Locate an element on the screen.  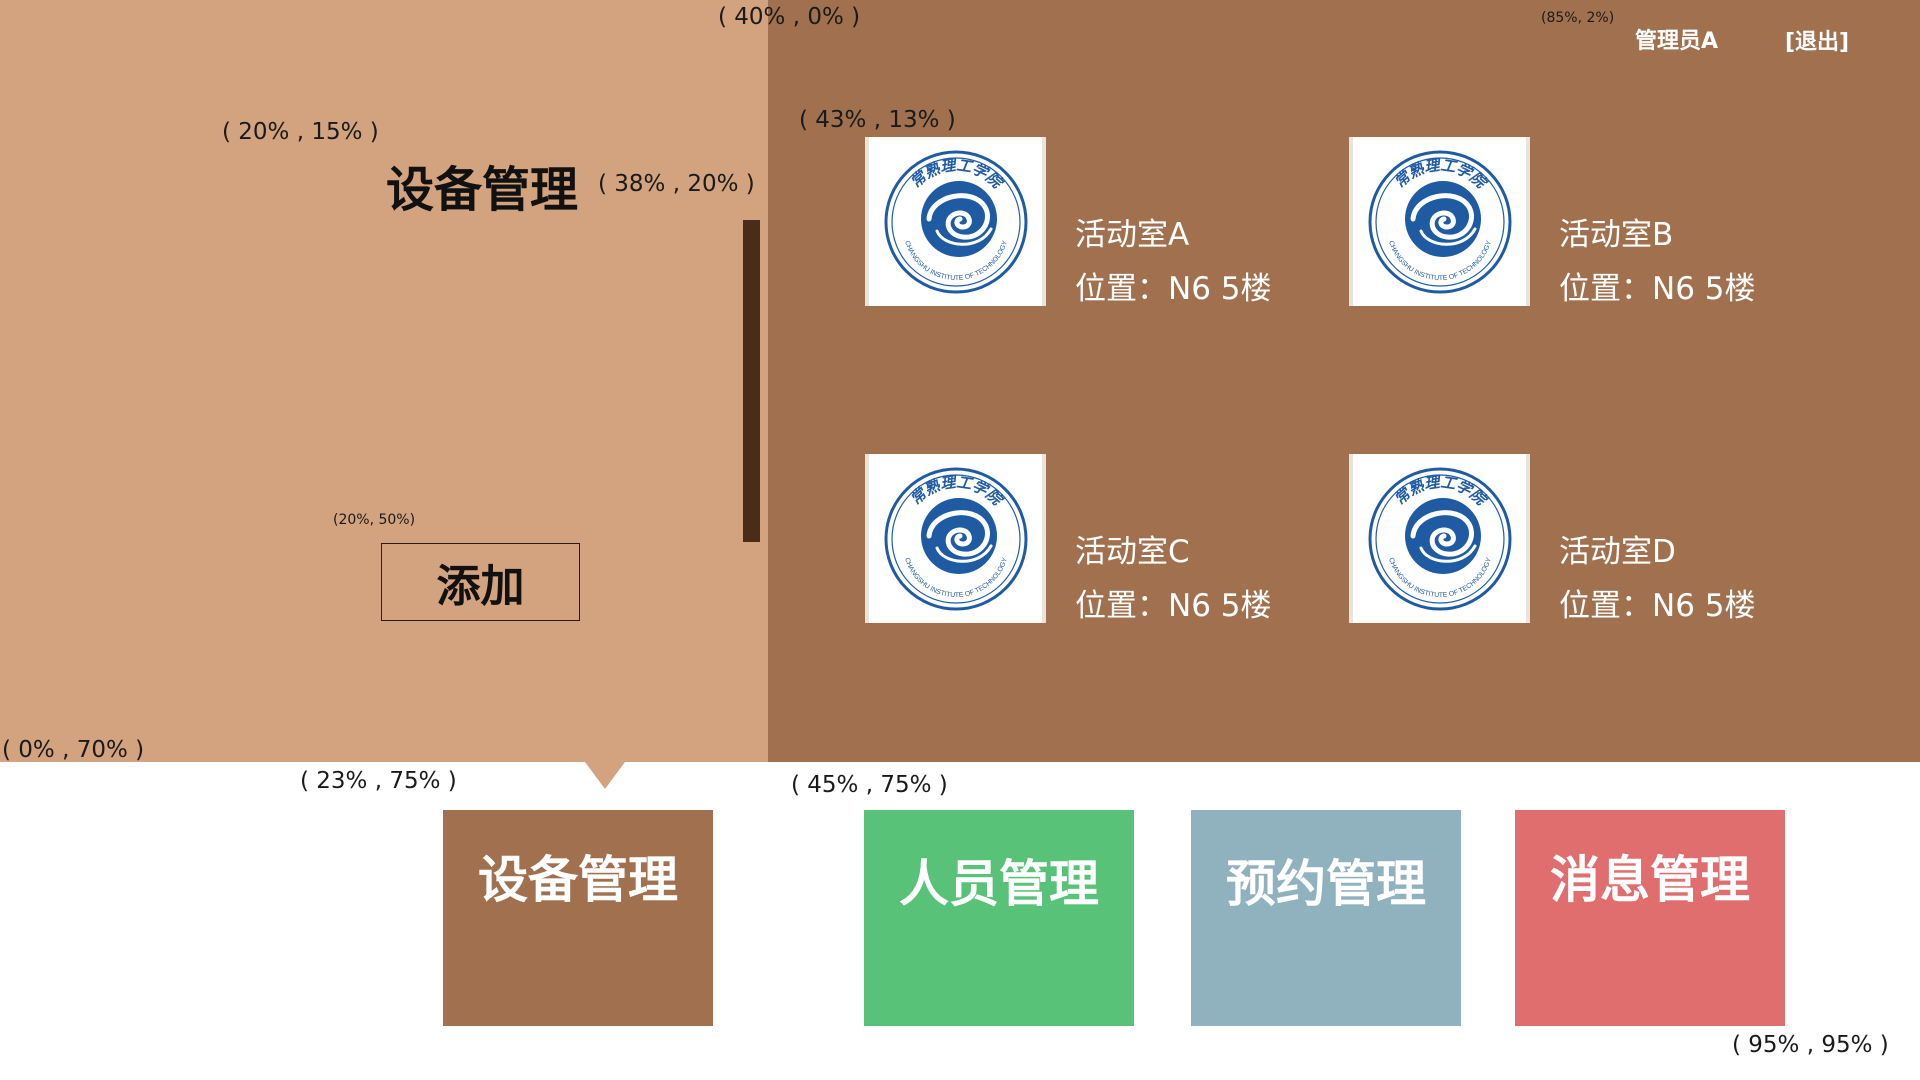
nav-tile-staff-management: 人员管理 is located at coordinates (999, 918).